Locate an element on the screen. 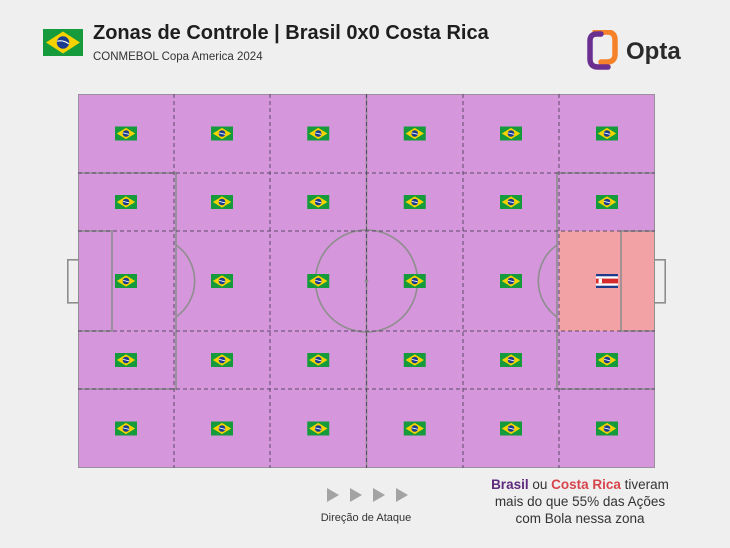 The height and width of the screenshot is (548, 730). opta-logo: Opta is located at coordinates (634, 50).